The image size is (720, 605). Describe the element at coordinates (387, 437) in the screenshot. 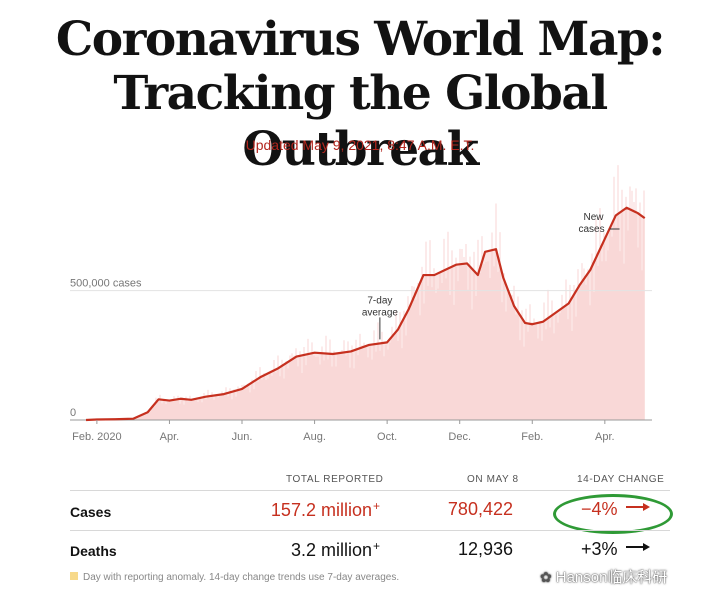

I see `x-tick-label: Oct.` at that location.